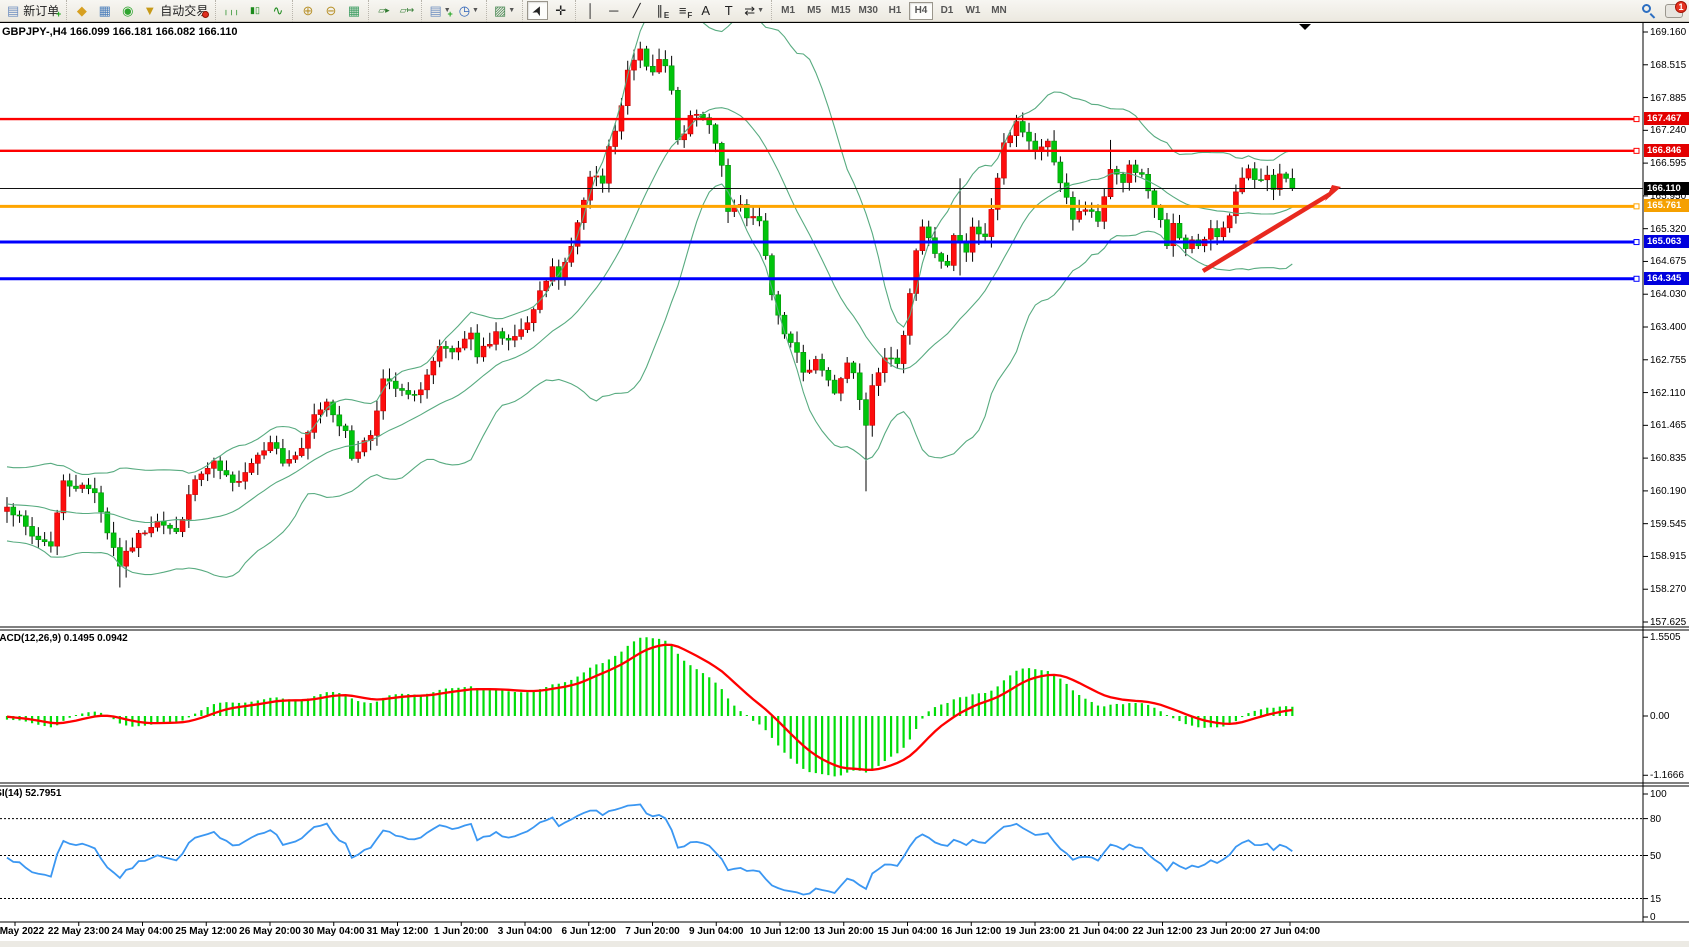 The width and height of the screenshot is (1689, 947). I want to click on price-tick-label: 168.515, so click(1668, 65).